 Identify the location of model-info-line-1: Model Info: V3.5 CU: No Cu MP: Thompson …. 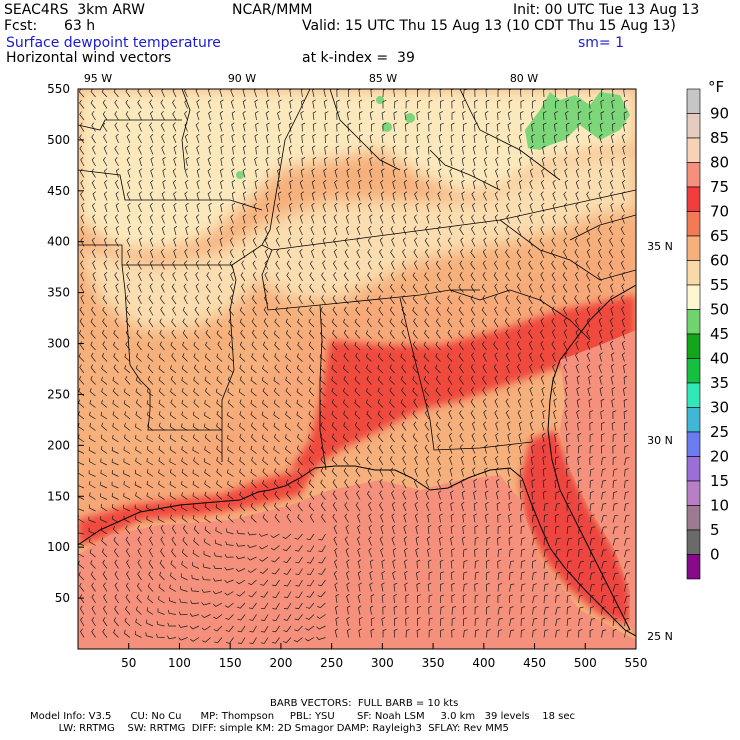
(303, 716).